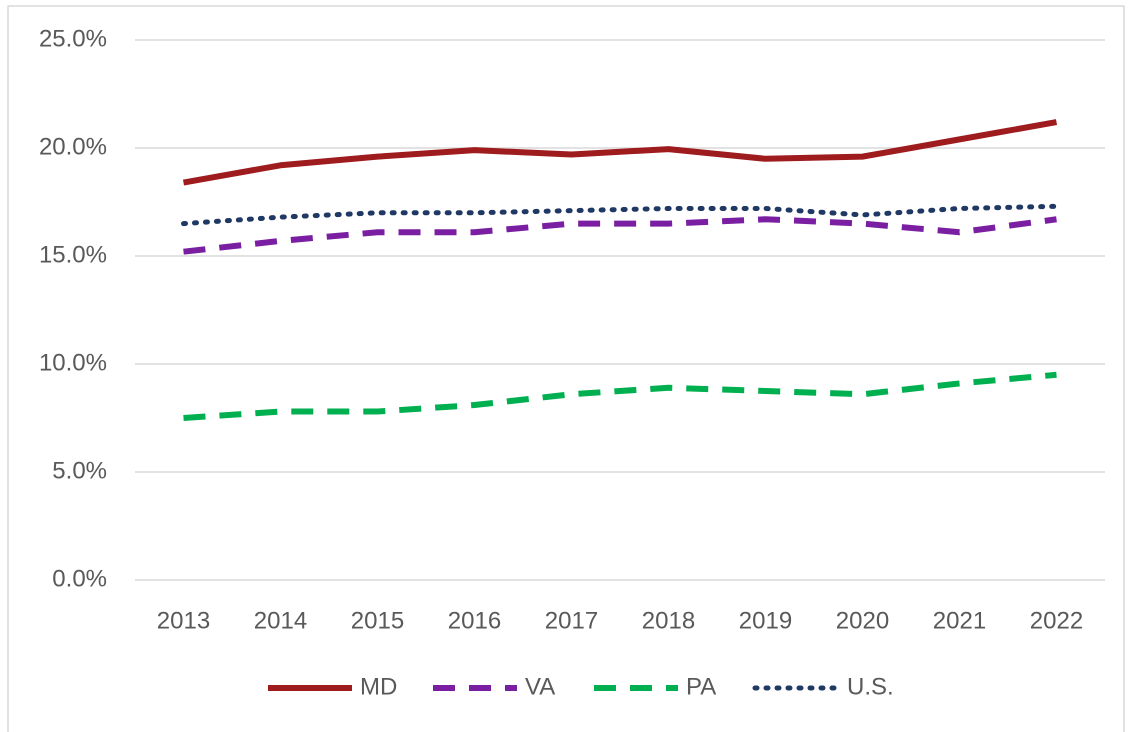  Describe the element at coordinates (377, 620) in the screenshot. I see `x-tick-label: 2015` at that location.